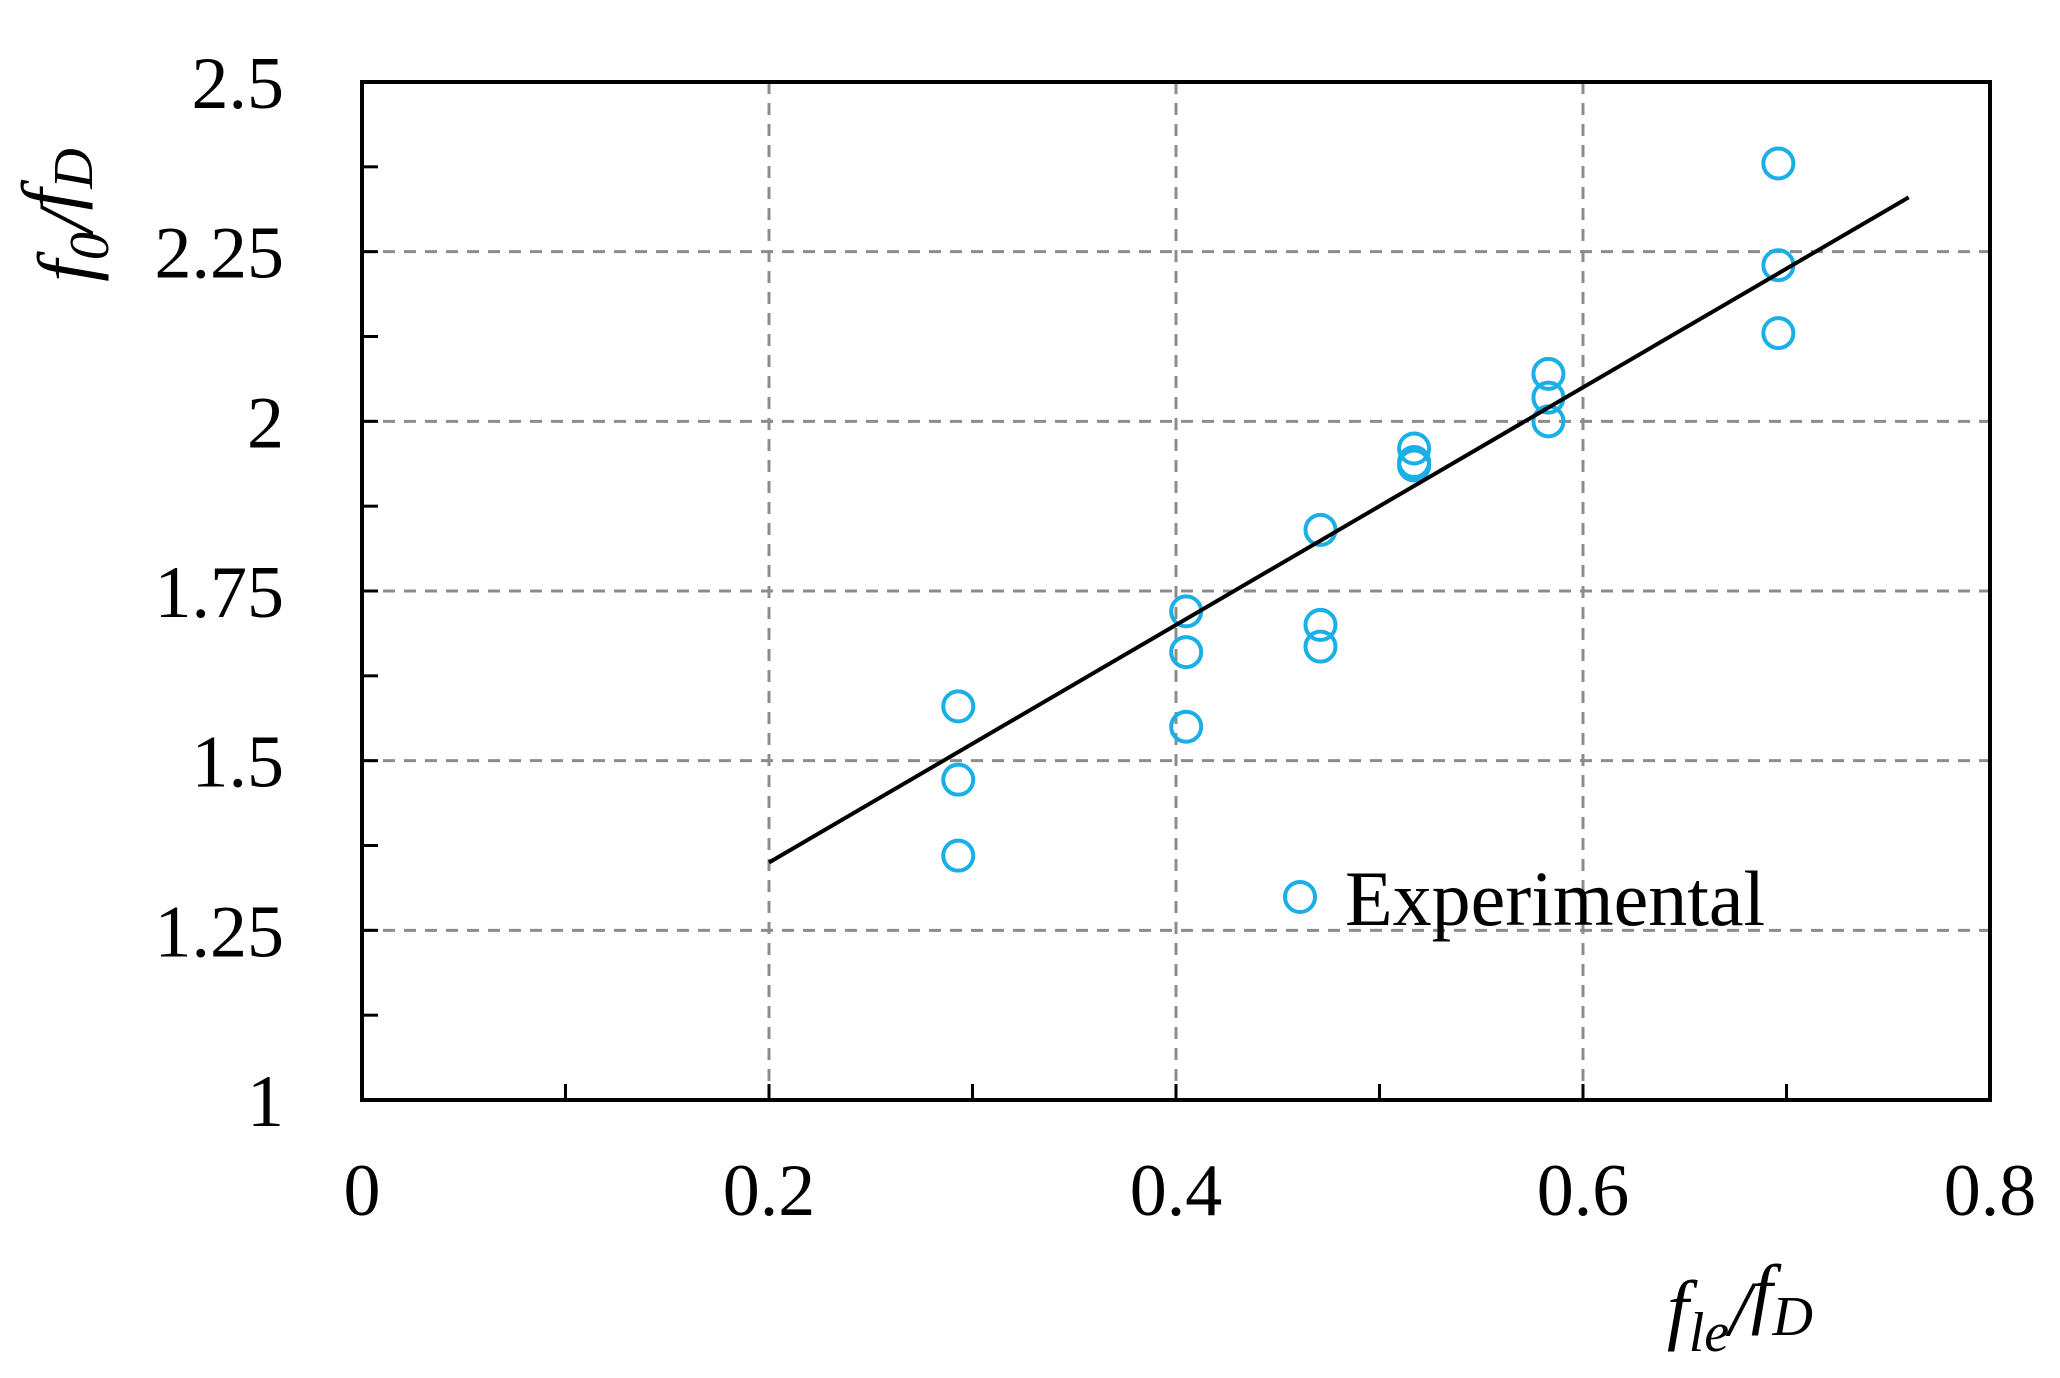  What do you see at coordinates (362, 1191) in the screenshot?
I see `x-tick-label: 0` at bounding box center [362, 1191].